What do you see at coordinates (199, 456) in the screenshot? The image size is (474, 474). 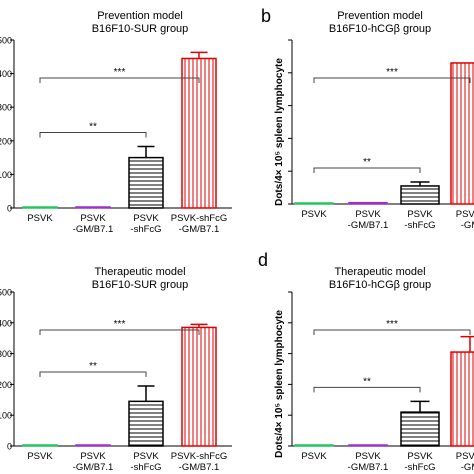 I see `panel-c-x-tick-label: PSVK-shFcG` at bounding box center [199, 456].